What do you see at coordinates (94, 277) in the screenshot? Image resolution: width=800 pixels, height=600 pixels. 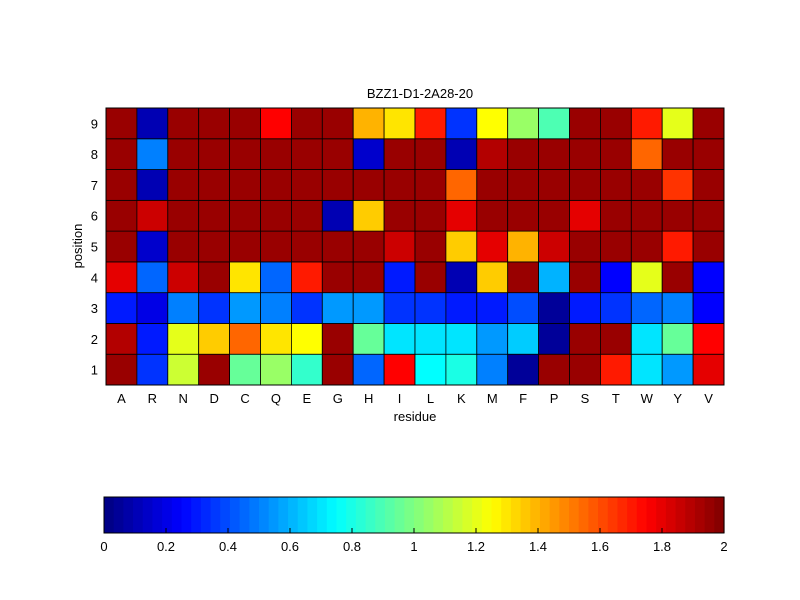 I see `y-tick-label: 4` at bounding box center [94, 277].